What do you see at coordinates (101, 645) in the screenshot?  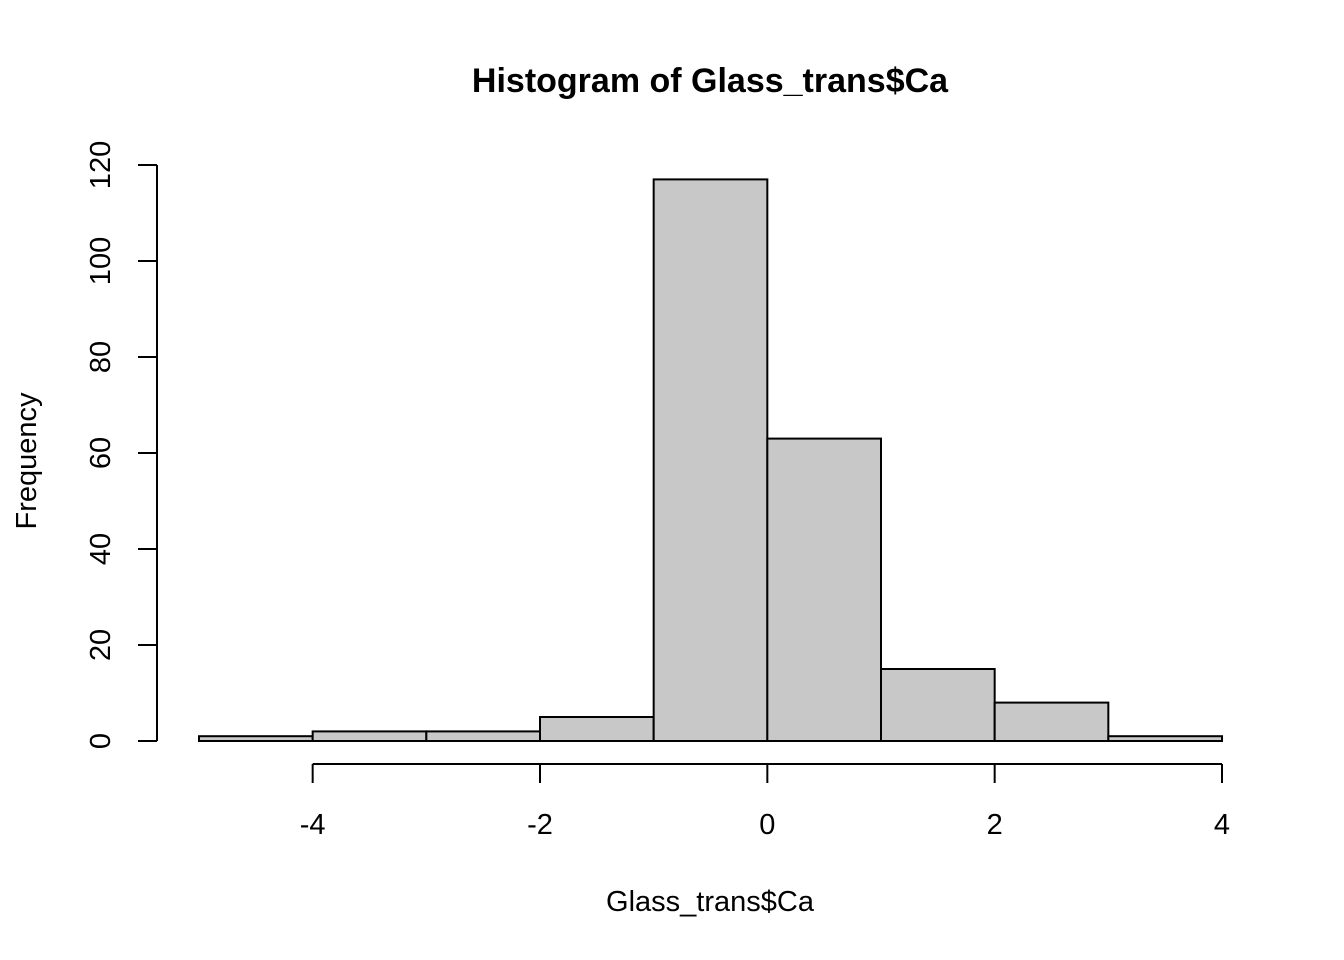 I see `y-tick-label-20: 20` at bounding box center [101, 645].